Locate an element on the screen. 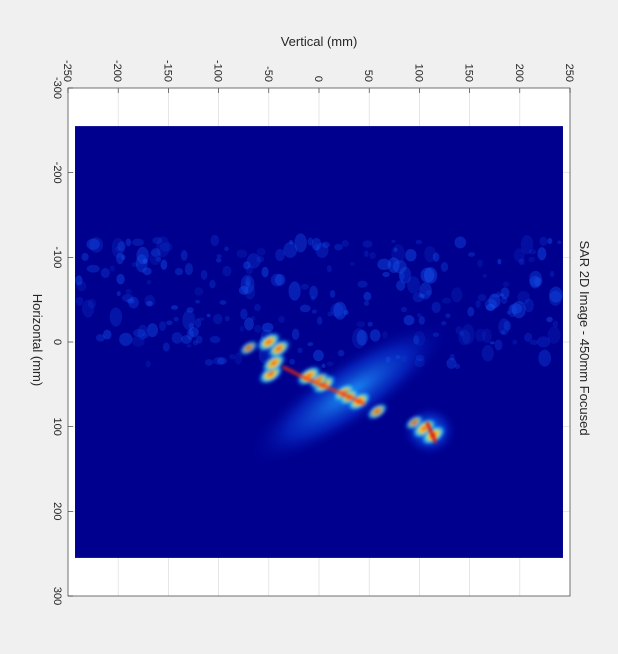 This screenshot has width=618, height=654. object-core is located at coordinates (359, 404).